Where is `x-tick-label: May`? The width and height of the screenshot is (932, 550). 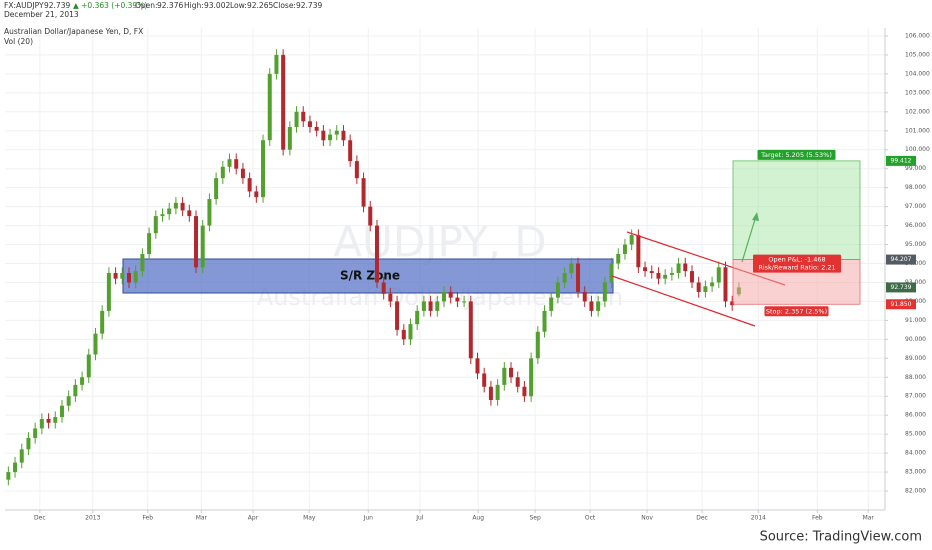
x-tick-label: May is located at coordinates (309, 518).